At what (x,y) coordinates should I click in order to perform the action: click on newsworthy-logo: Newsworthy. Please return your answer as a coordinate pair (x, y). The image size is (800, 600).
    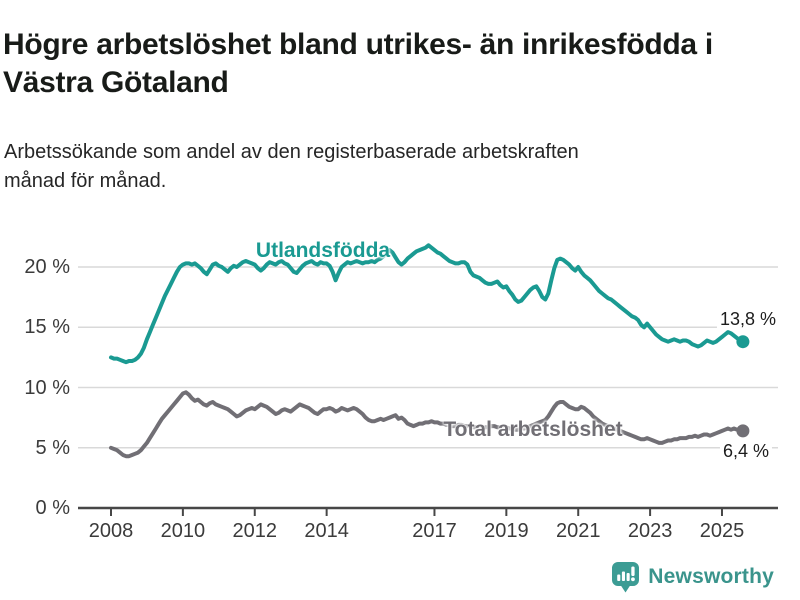
    Looking at the image, I should click on (693, 577).